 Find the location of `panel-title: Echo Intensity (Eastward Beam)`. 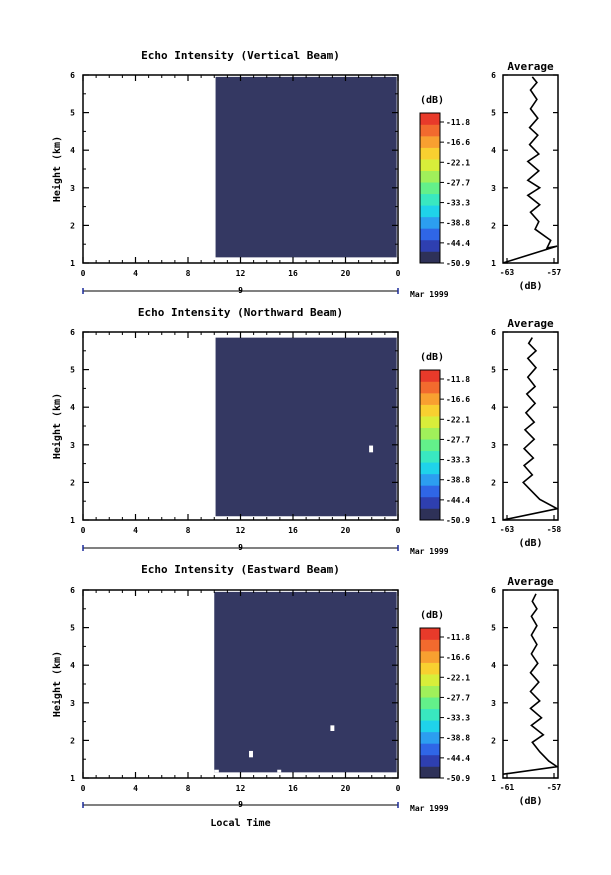

panel-title: Echo Intensity (Eastward Beam) is located at coordinates (240, 569).